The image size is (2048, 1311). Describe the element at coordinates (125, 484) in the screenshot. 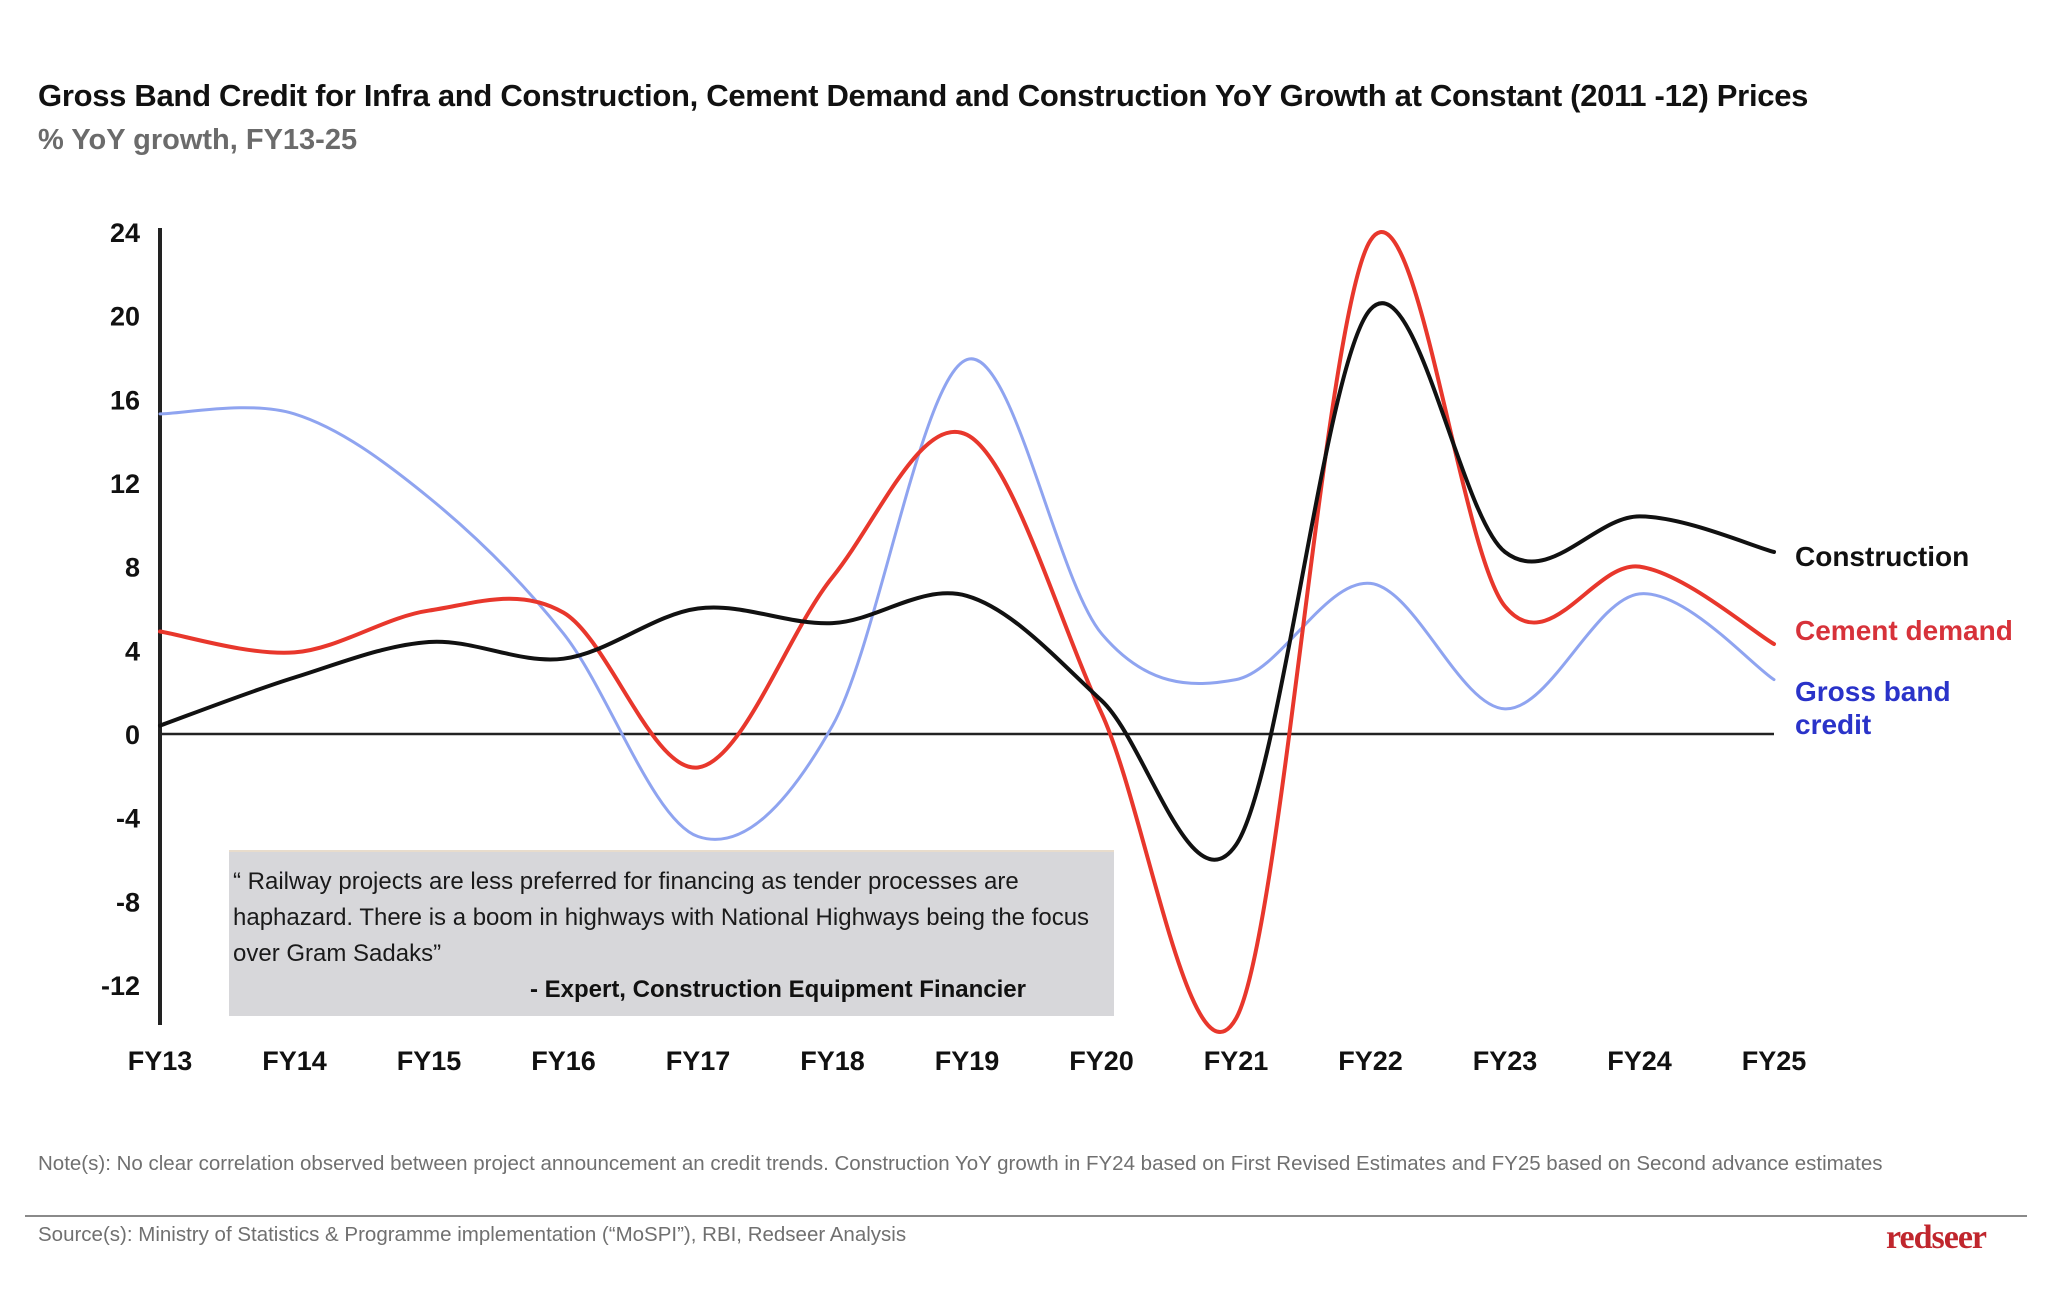

I see `y-tick-label: 12` at that location.